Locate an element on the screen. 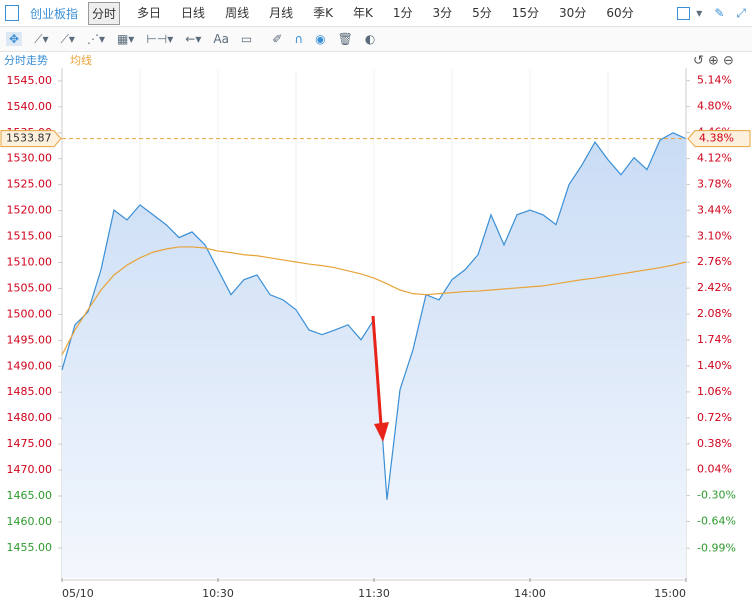 Image resolution: width=752 pixels, height=608 pixels. layout-button is located at coordinates (684, 13).